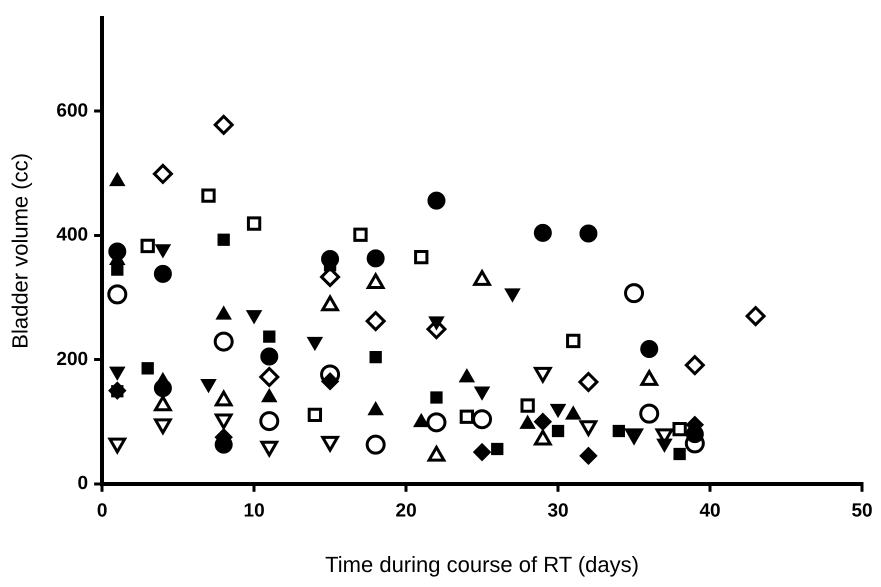 The width and height of the screenshot is (881, 587). Describe the element at coordinates (482, 564) in the screenshot. I see `x-axis-title: Time during course of RT (days)` at that location.